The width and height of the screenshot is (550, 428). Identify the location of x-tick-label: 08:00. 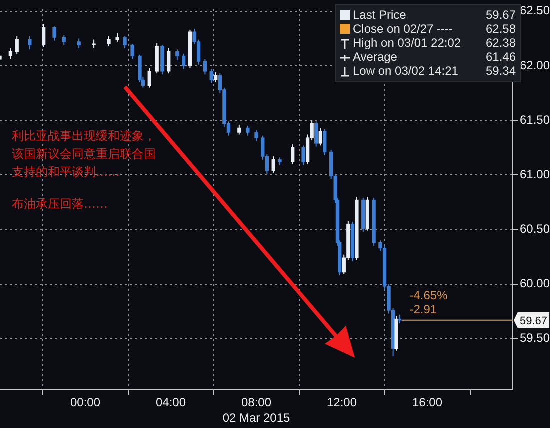
(256, 403).